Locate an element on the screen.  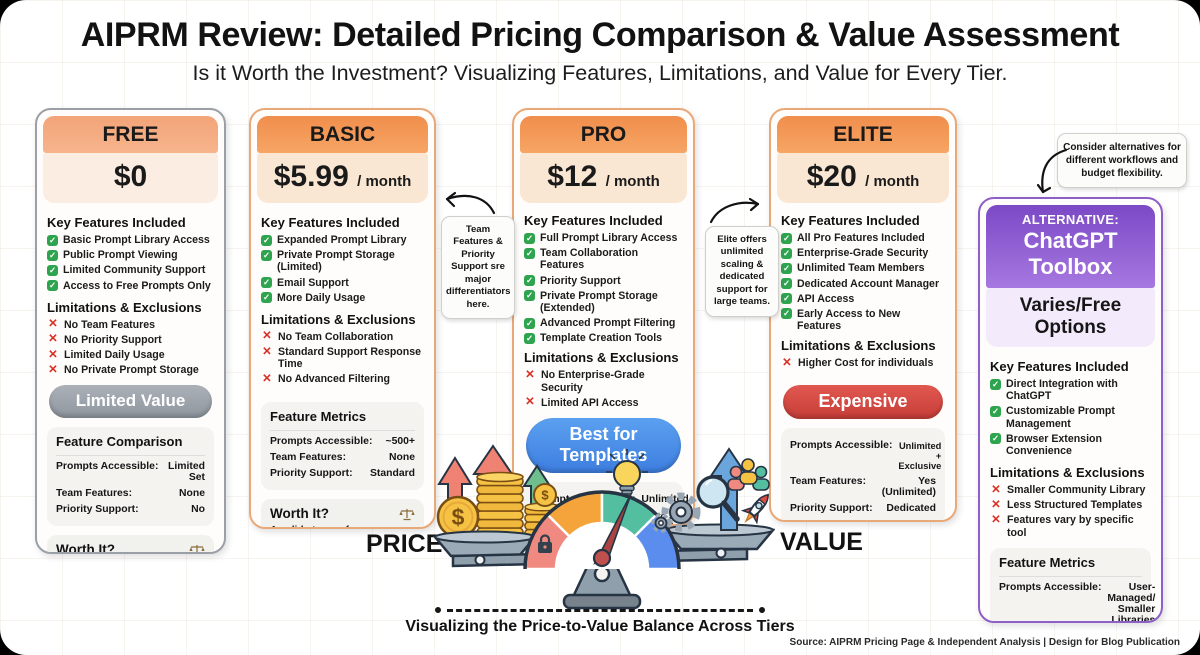
metric-row: Prompts Accessible: Unlimited + Exclusive is located at coordinates (865, 455).